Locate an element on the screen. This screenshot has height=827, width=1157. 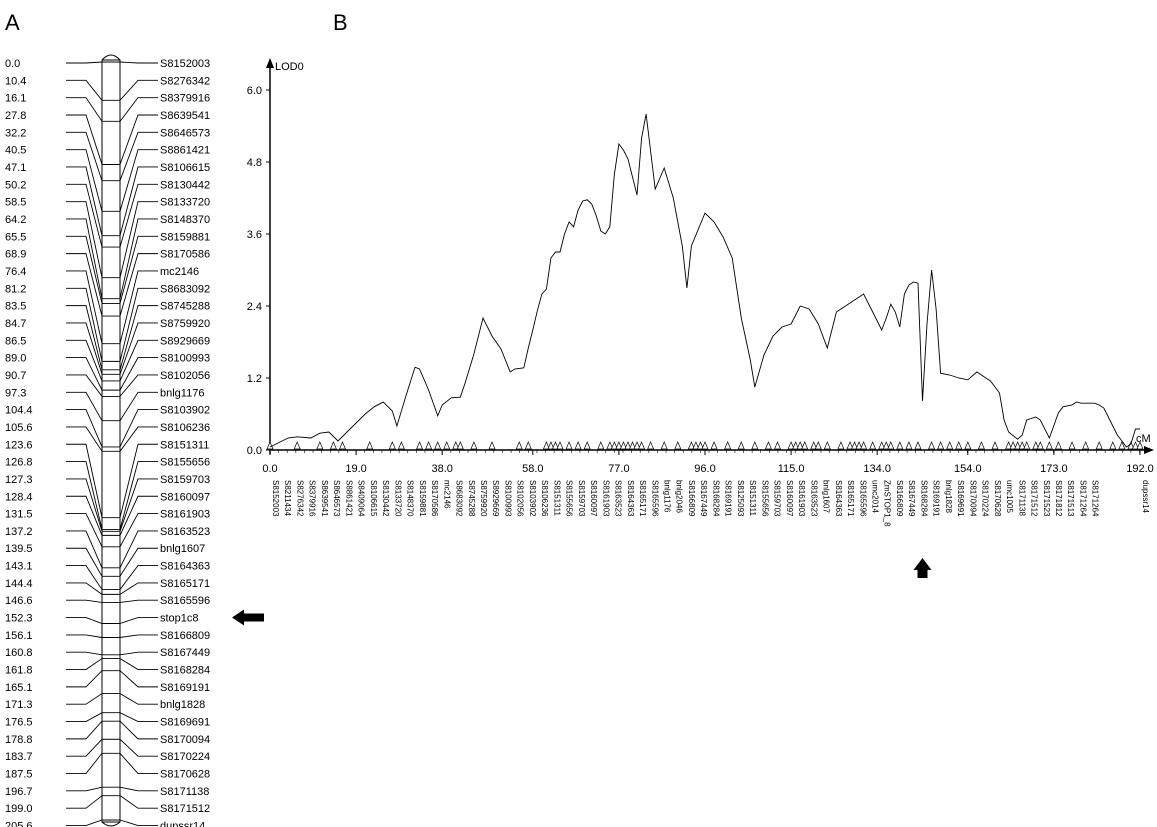
marker-name-label: S8164363 is located at coordinates (185, 567).